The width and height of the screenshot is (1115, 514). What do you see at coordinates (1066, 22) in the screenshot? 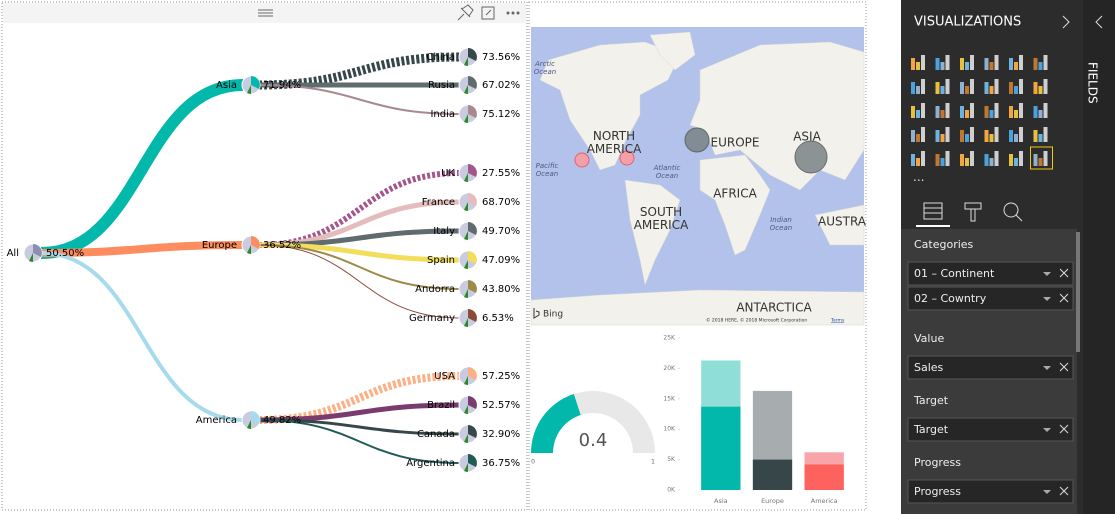
I see `collapse-icon` at bounding box center [1066, 22].